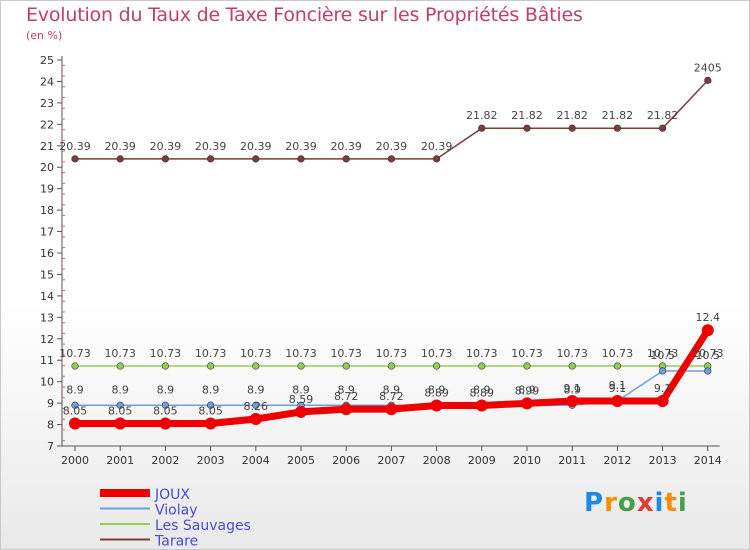  I want to click on logo-letter: t, so click(671, 503).